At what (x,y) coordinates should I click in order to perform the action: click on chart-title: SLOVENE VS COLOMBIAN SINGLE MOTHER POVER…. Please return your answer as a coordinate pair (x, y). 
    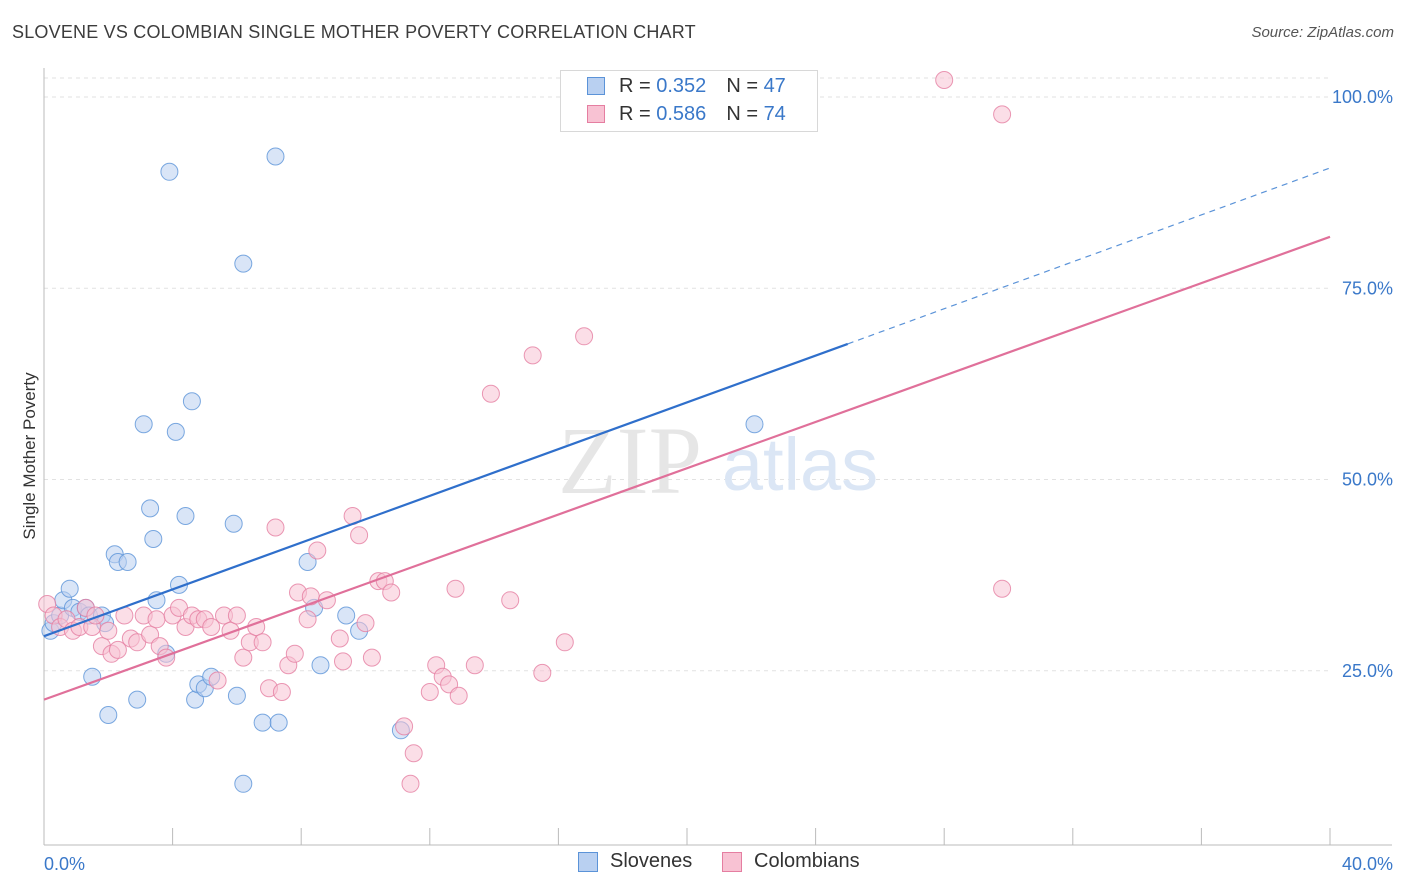
    Looking at the image, I should click on (354, 32).